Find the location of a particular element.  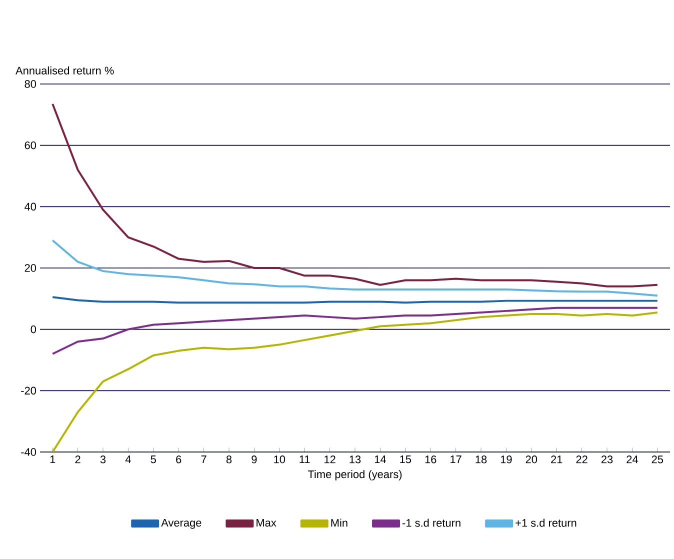

x-tick-label: 4 is located at coordinates (128, 460).